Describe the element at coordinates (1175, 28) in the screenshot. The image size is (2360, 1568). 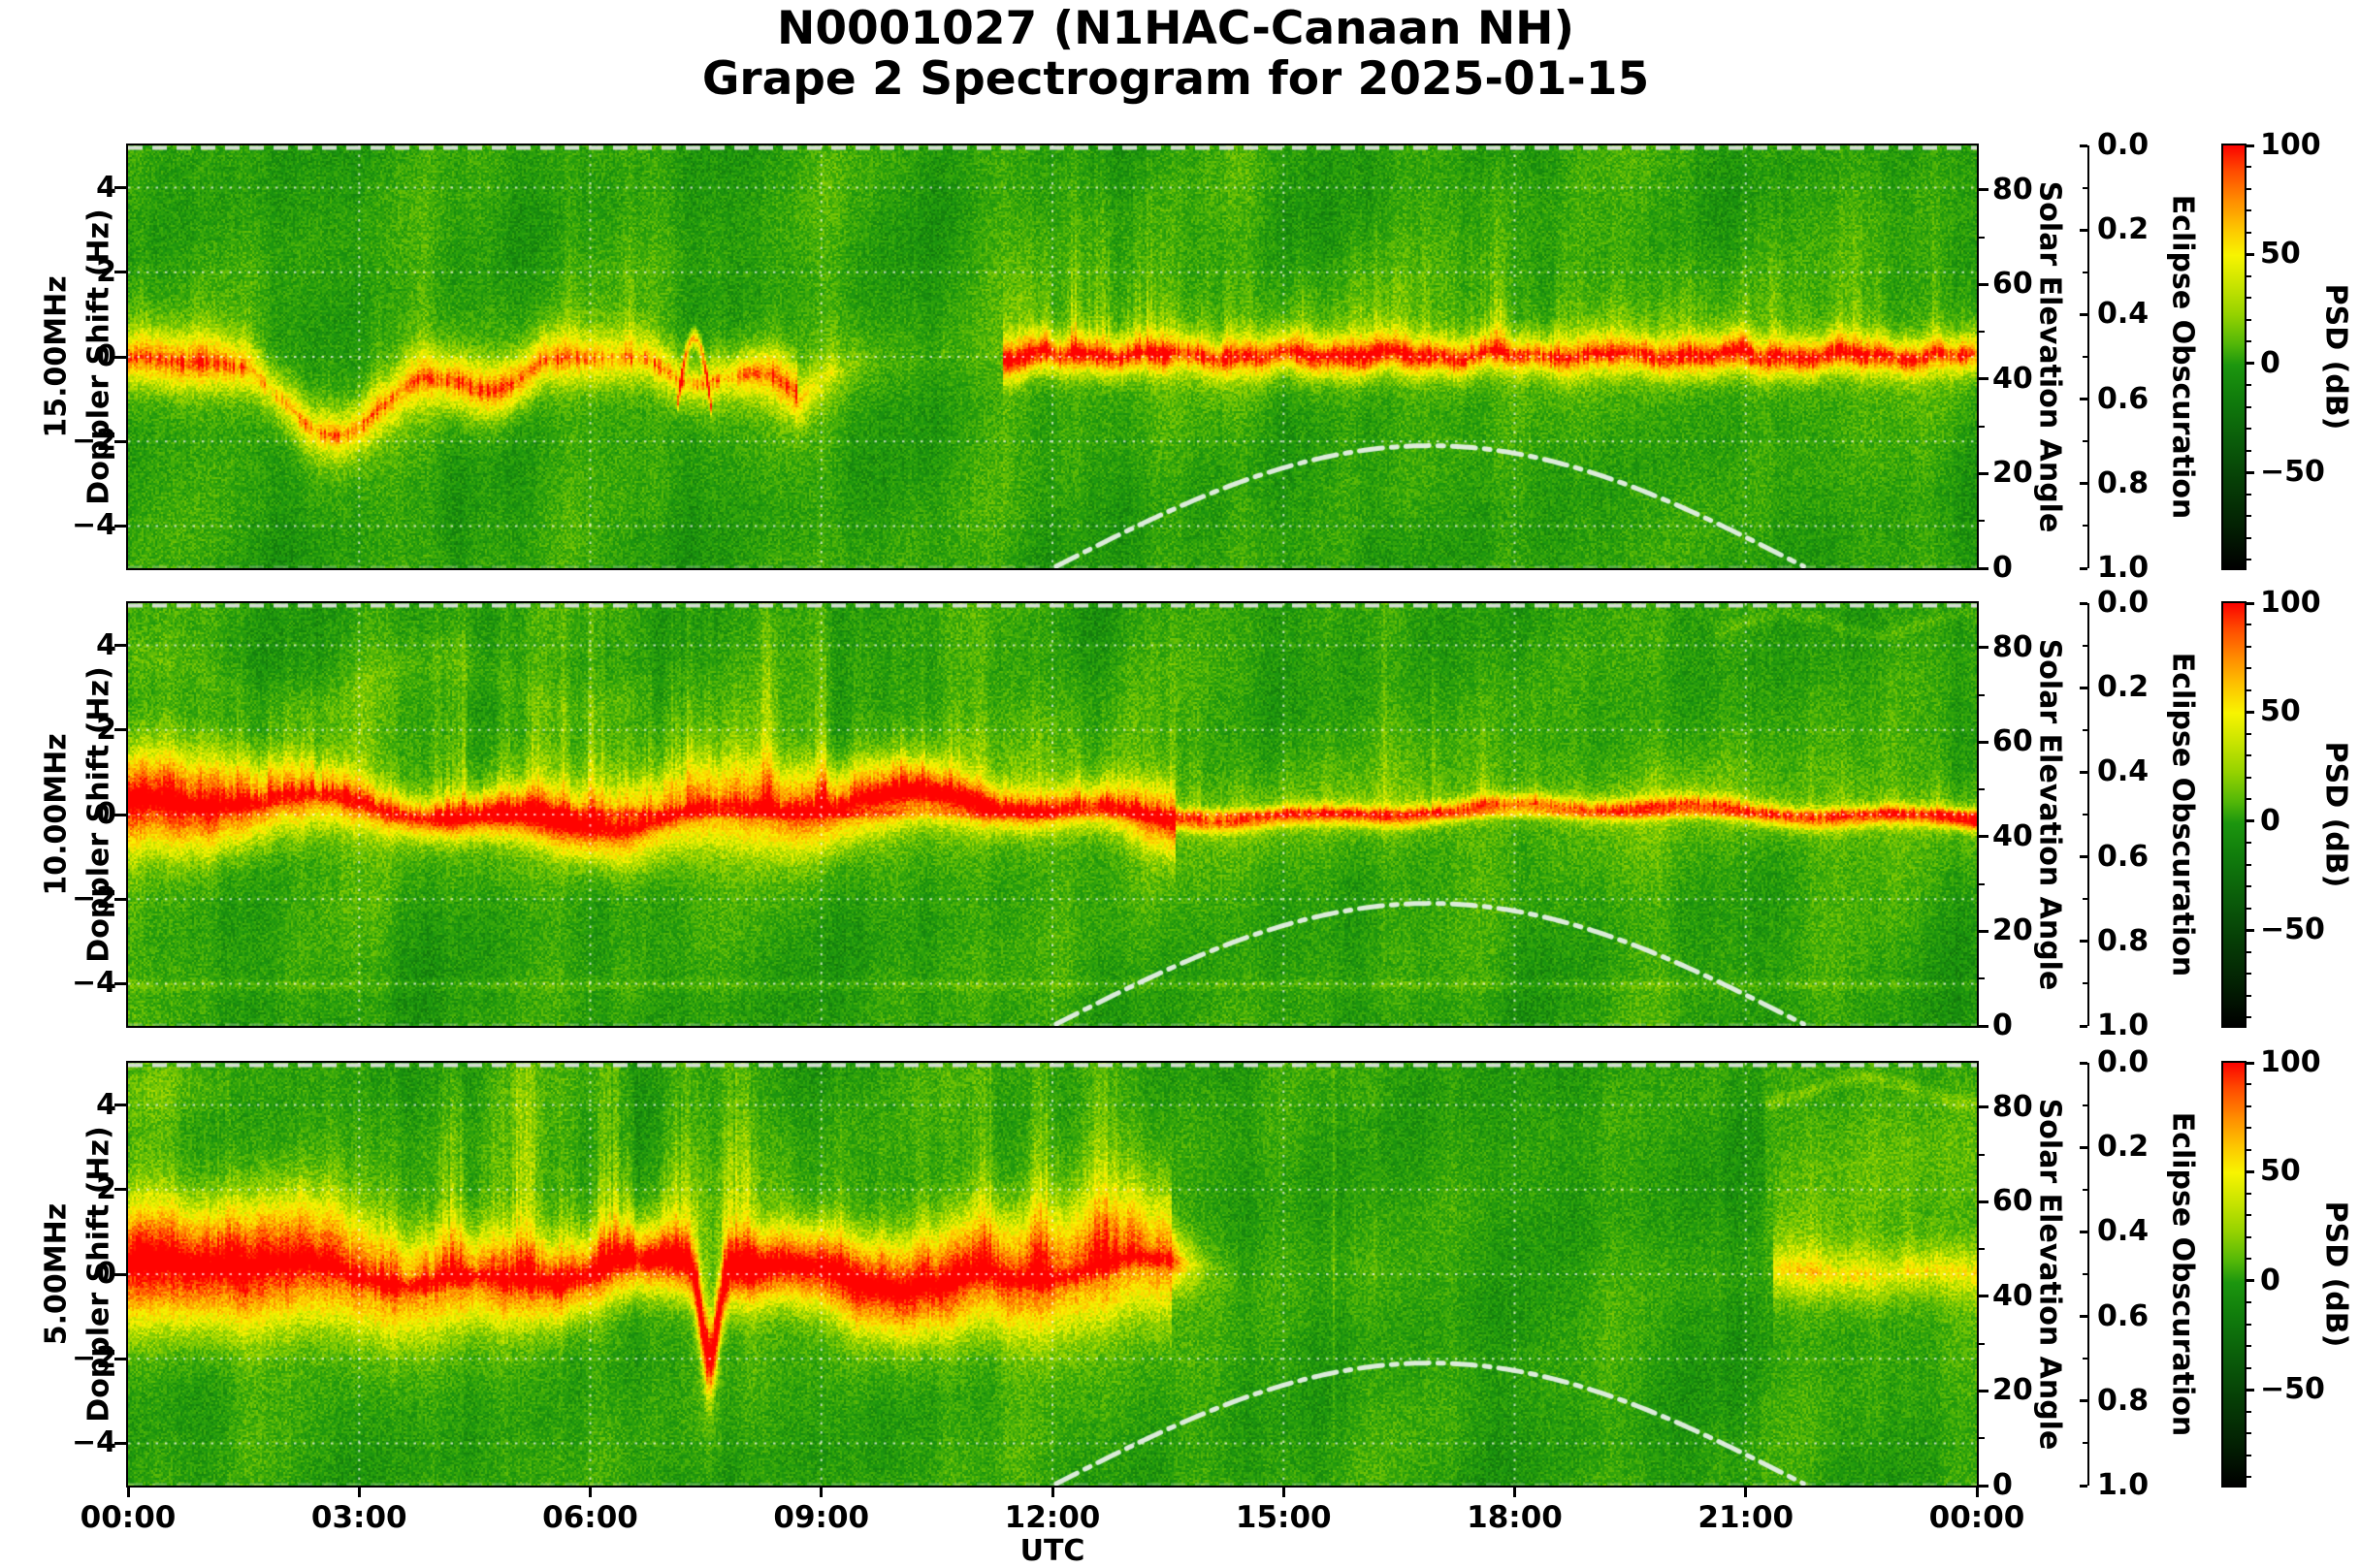
I see `title-line-1: N0001027 (N1HAC-Canaan NH)` at that location.